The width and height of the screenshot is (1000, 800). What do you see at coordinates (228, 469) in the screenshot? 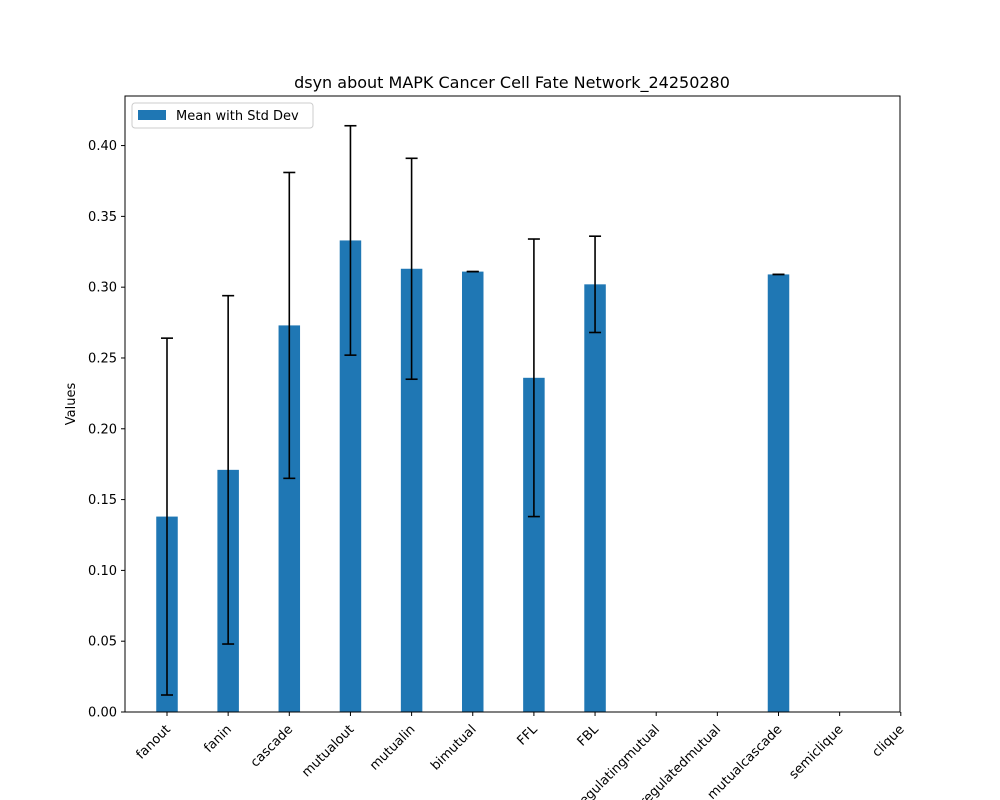
I see `error-bar-fanin` at bounding box center [228, 469].